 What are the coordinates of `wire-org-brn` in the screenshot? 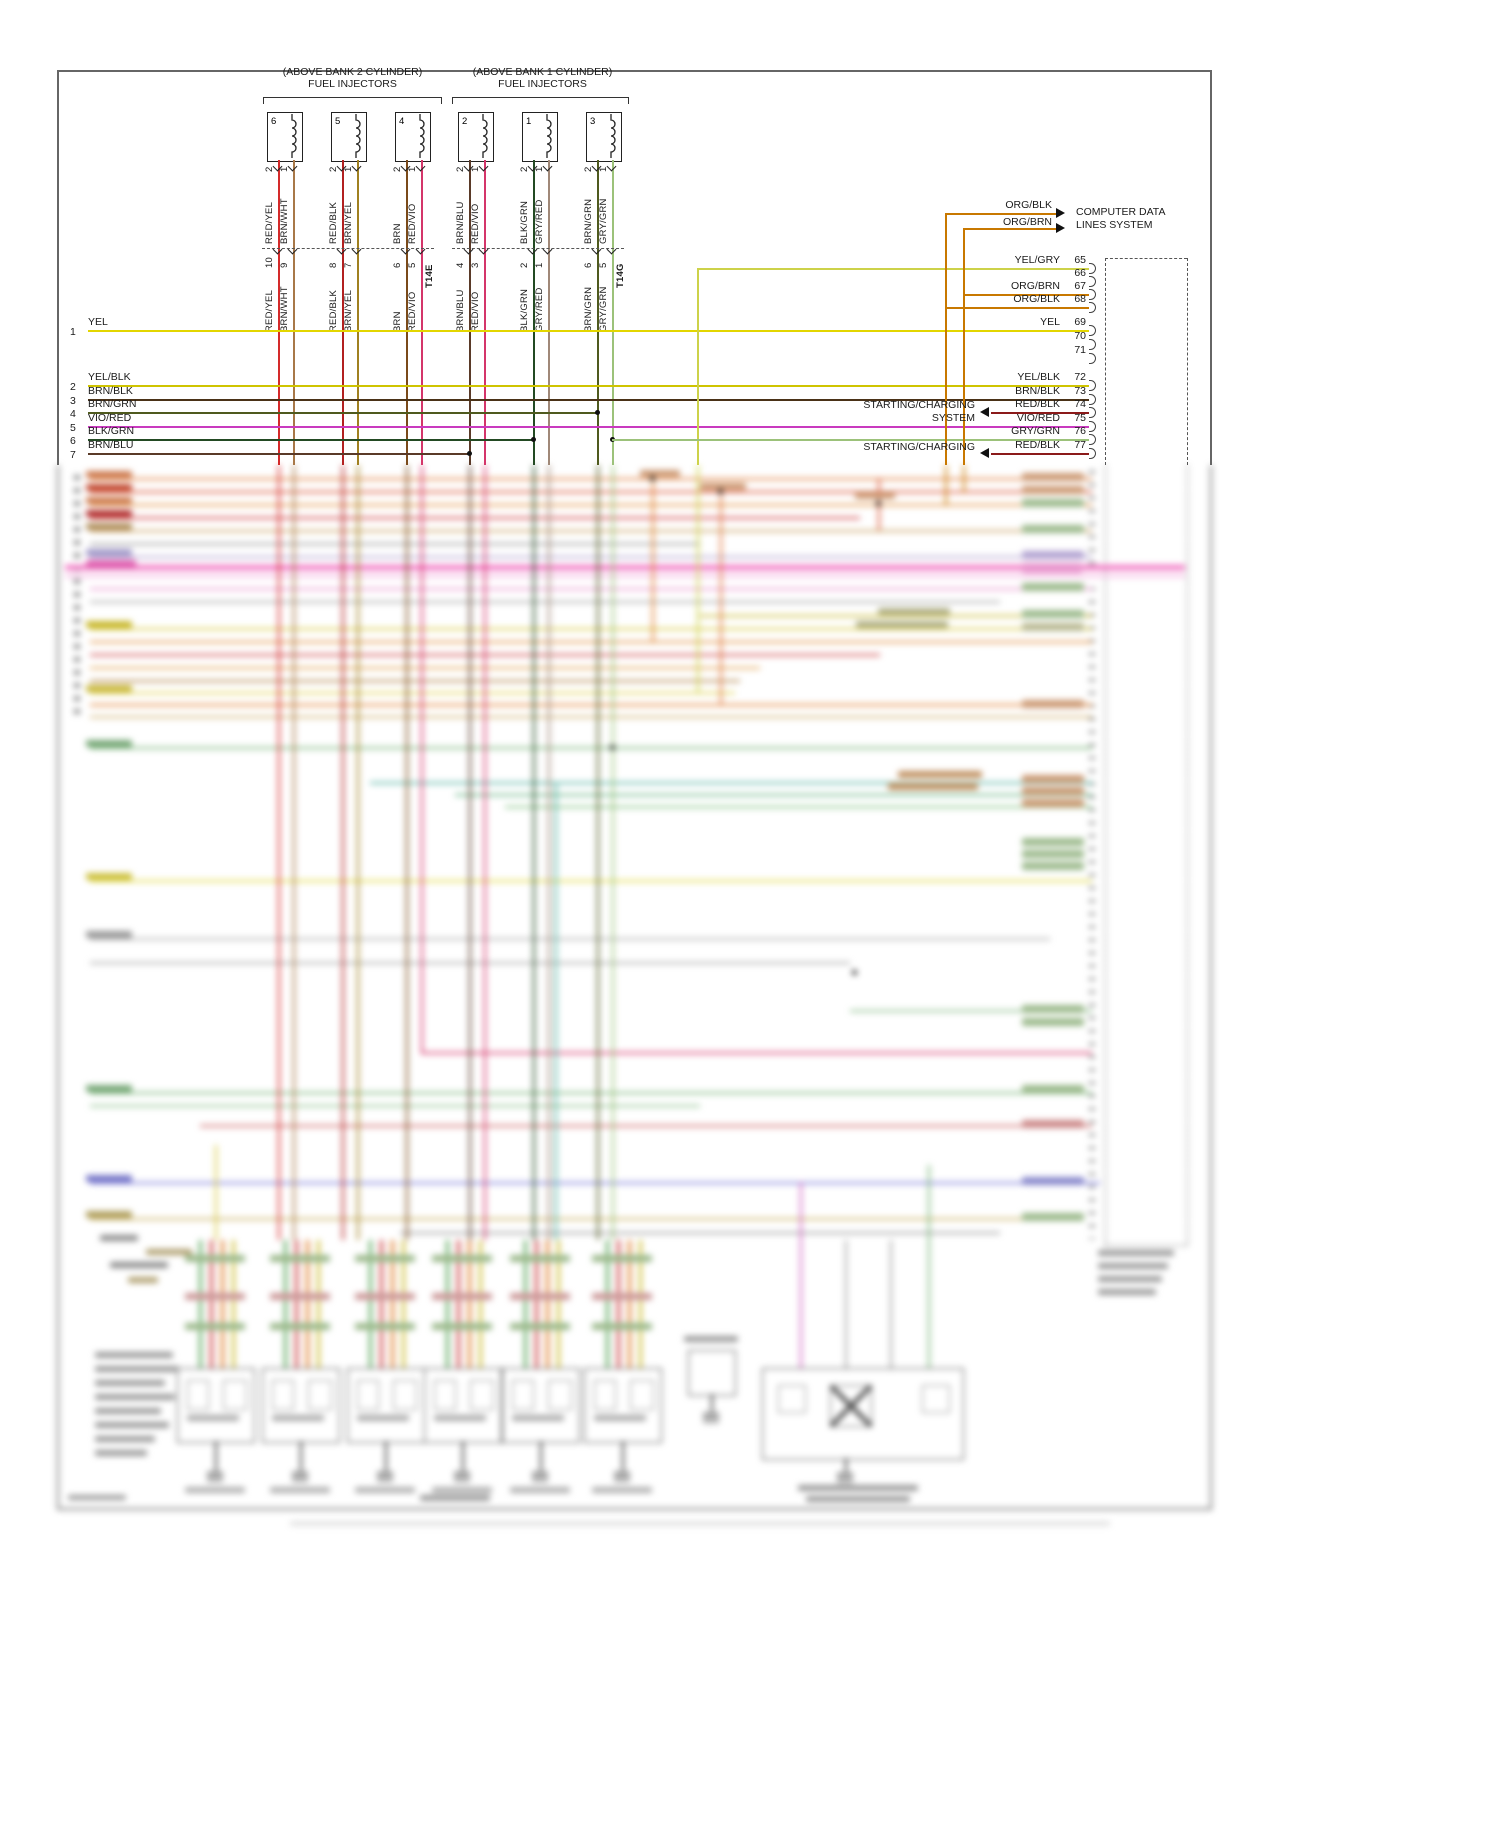 It's located at (1027, 295).